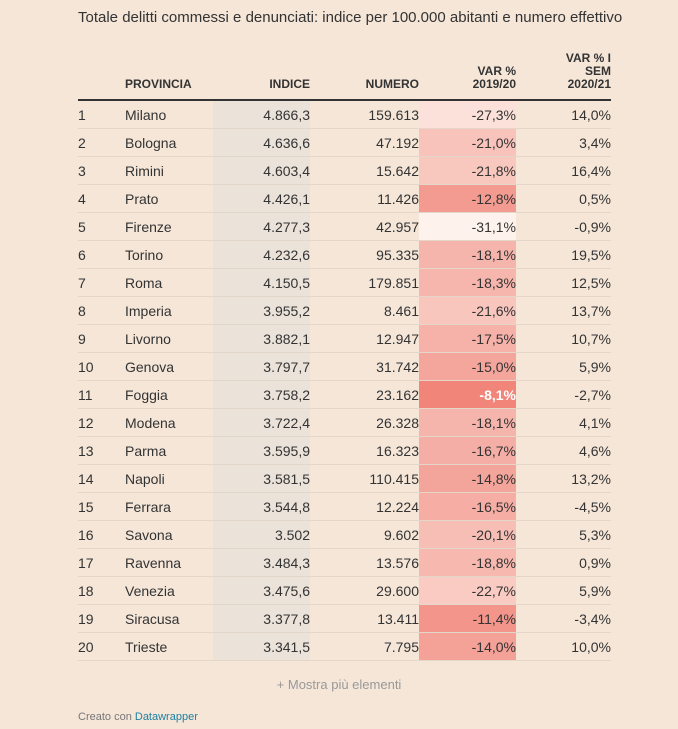  What do you see at coordinates (467, 590) in the screenshot?
I see `row-var: -22,7%` at bounding box center [467, 590].